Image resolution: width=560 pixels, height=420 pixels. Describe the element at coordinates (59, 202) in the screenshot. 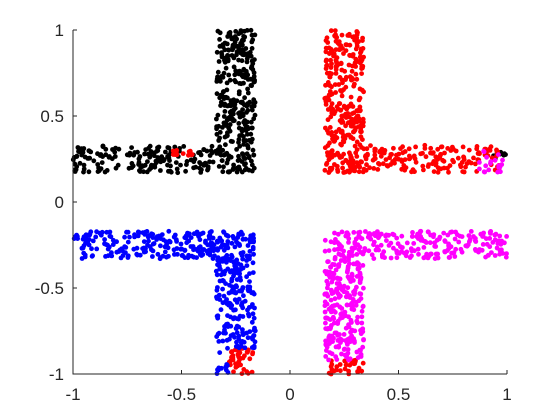

I see `y-tick-label: 0` at that location.